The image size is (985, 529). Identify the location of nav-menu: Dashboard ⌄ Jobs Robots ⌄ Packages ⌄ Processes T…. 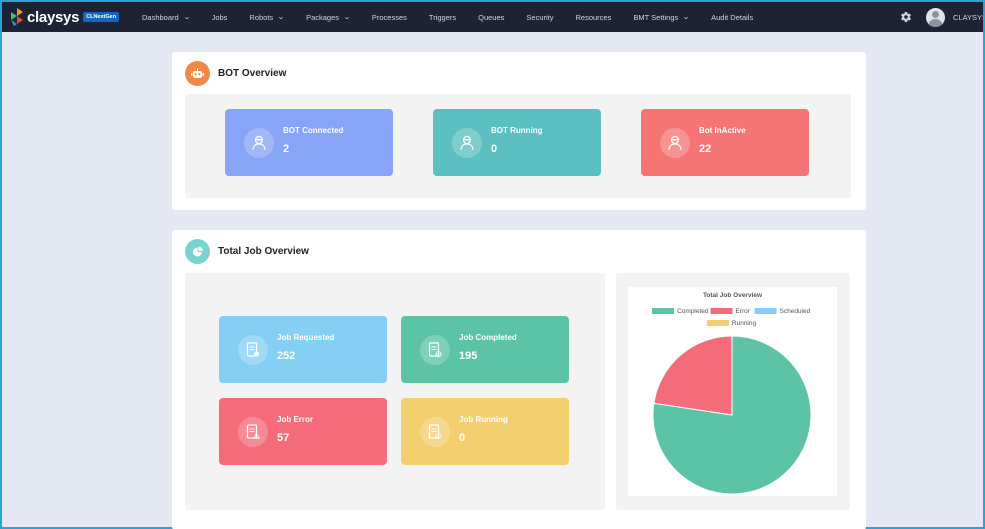
(458, 17).